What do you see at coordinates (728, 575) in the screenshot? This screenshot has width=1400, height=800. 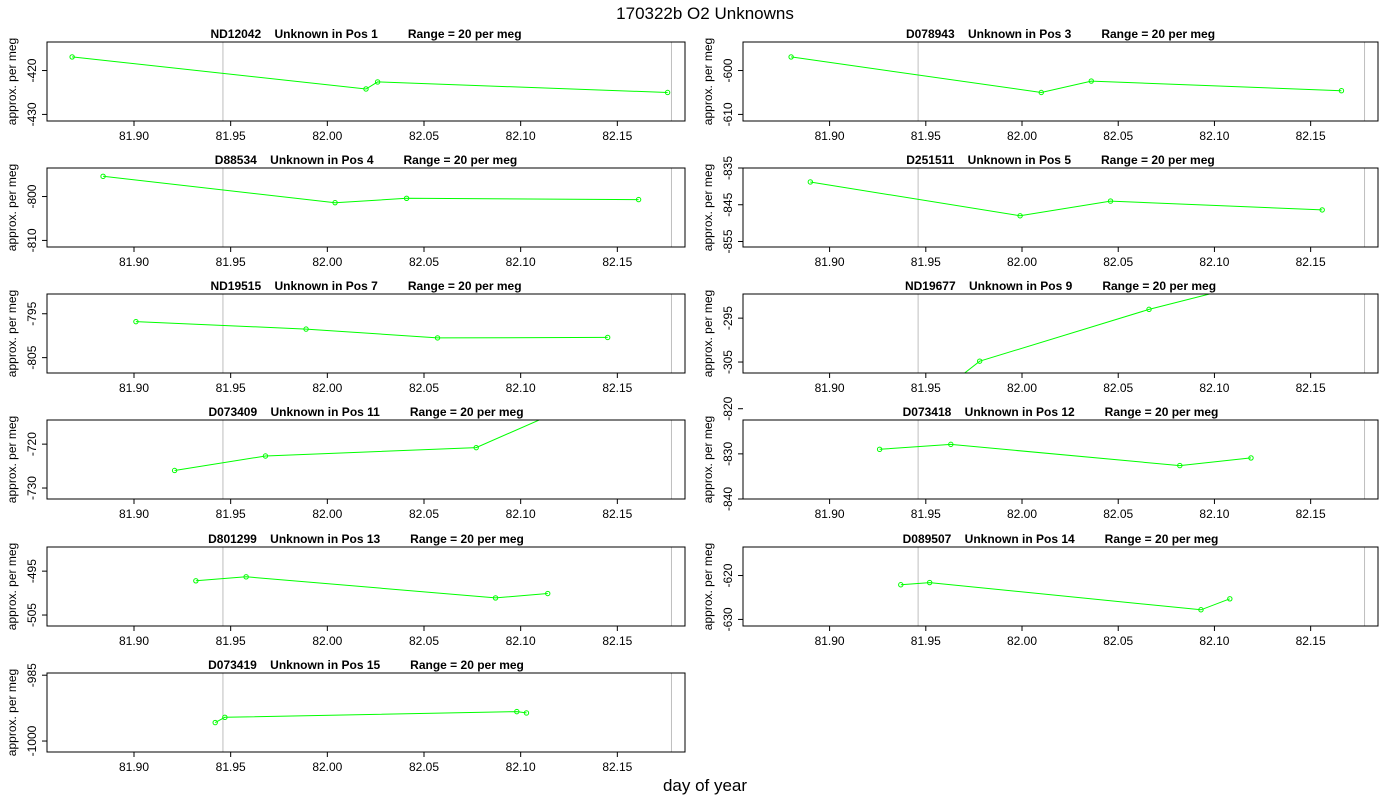 I see `y-tick-label: -620` at bounding box center [728, 575].